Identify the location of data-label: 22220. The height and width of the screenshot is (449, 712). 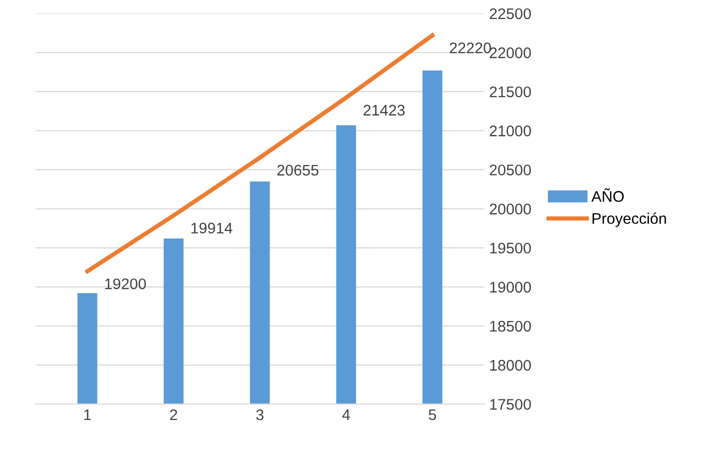
(470, 48).